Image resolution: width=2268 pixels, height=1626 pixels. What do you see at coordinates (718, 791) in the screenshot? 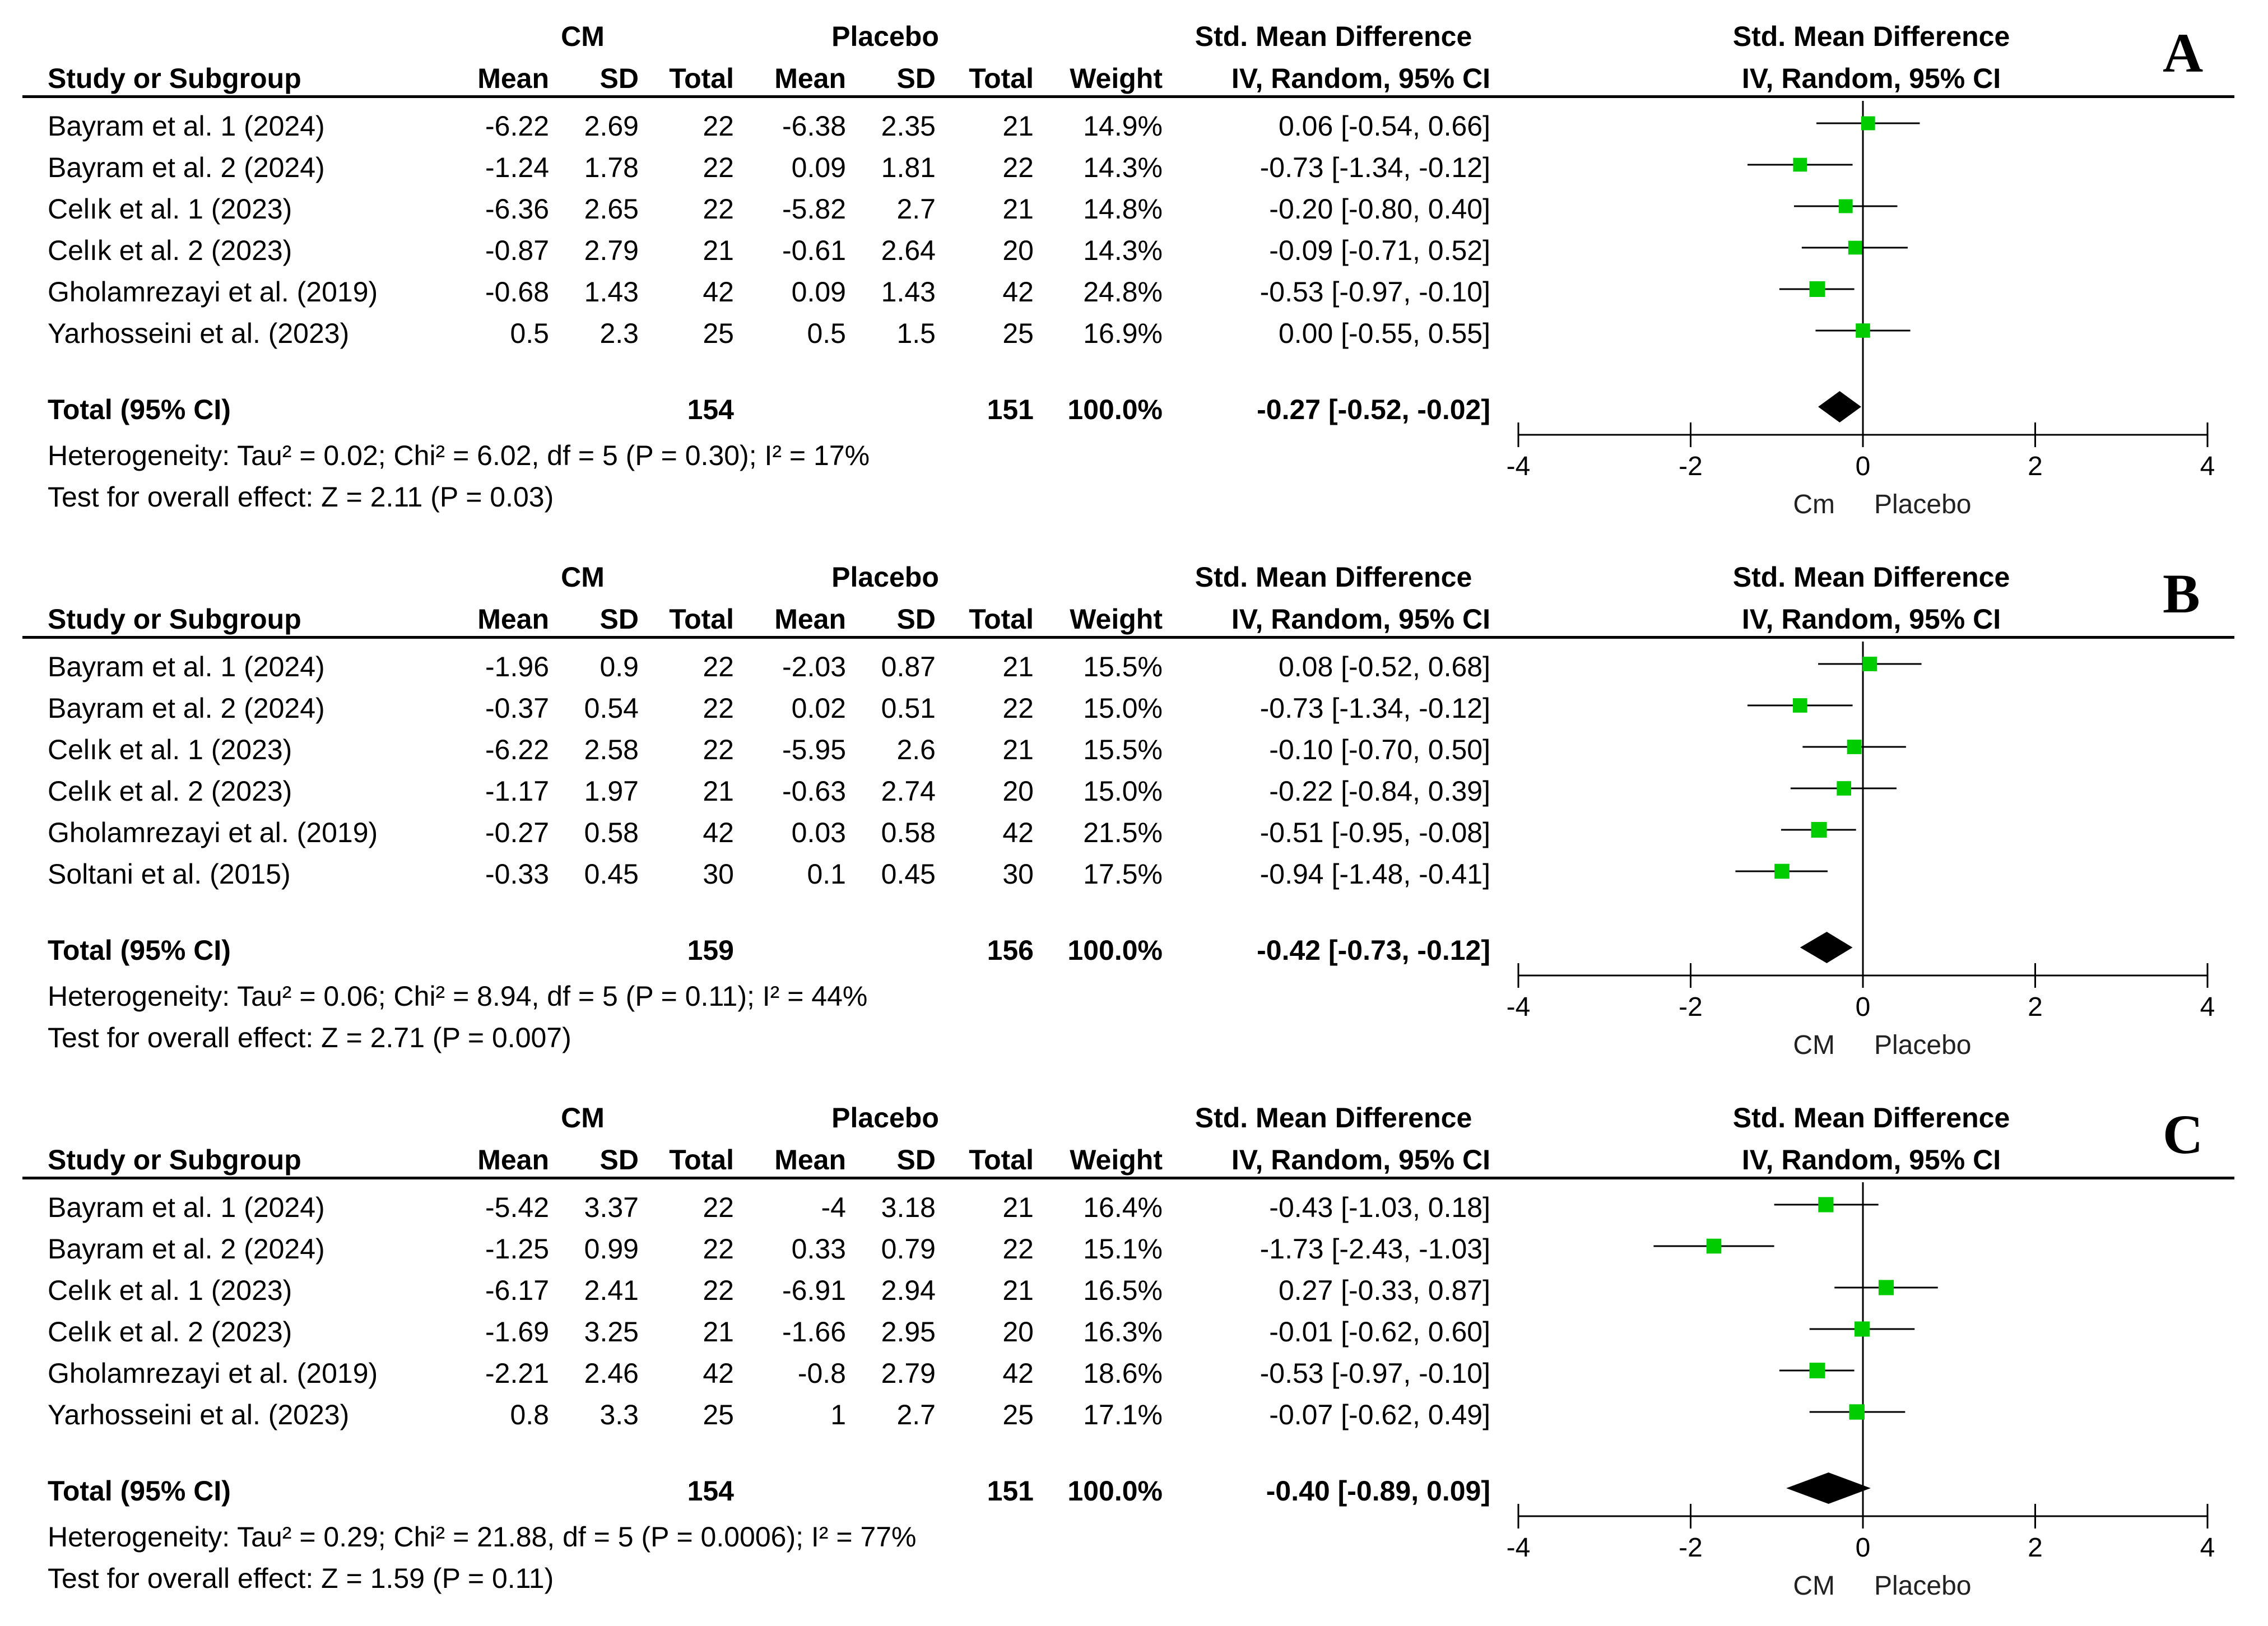
I see `total1-cell: 21` at bounding box center [718, 791].